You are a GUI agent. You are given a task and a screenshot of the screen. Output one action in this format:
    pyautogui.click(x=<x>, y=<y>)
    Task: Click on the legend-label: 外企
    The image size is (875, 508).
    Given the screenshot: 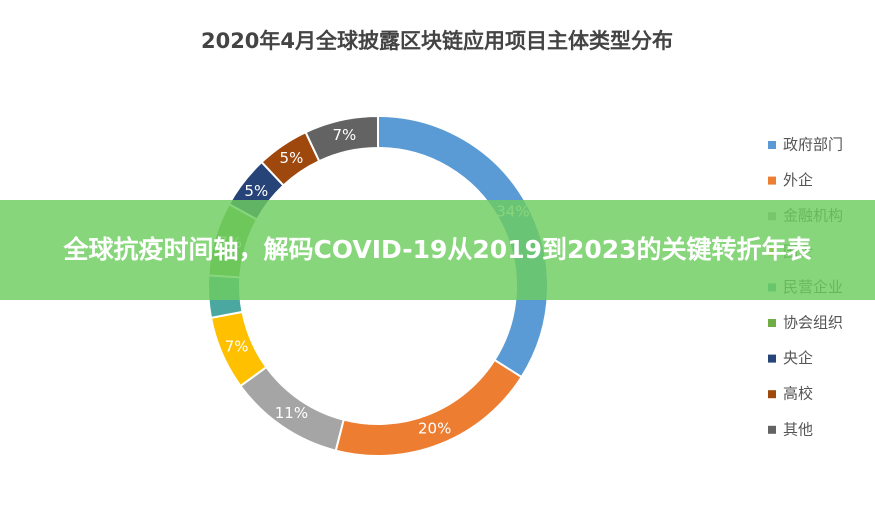 What is the action you would take?
    pyautogui.click(x=798, y=180)
    